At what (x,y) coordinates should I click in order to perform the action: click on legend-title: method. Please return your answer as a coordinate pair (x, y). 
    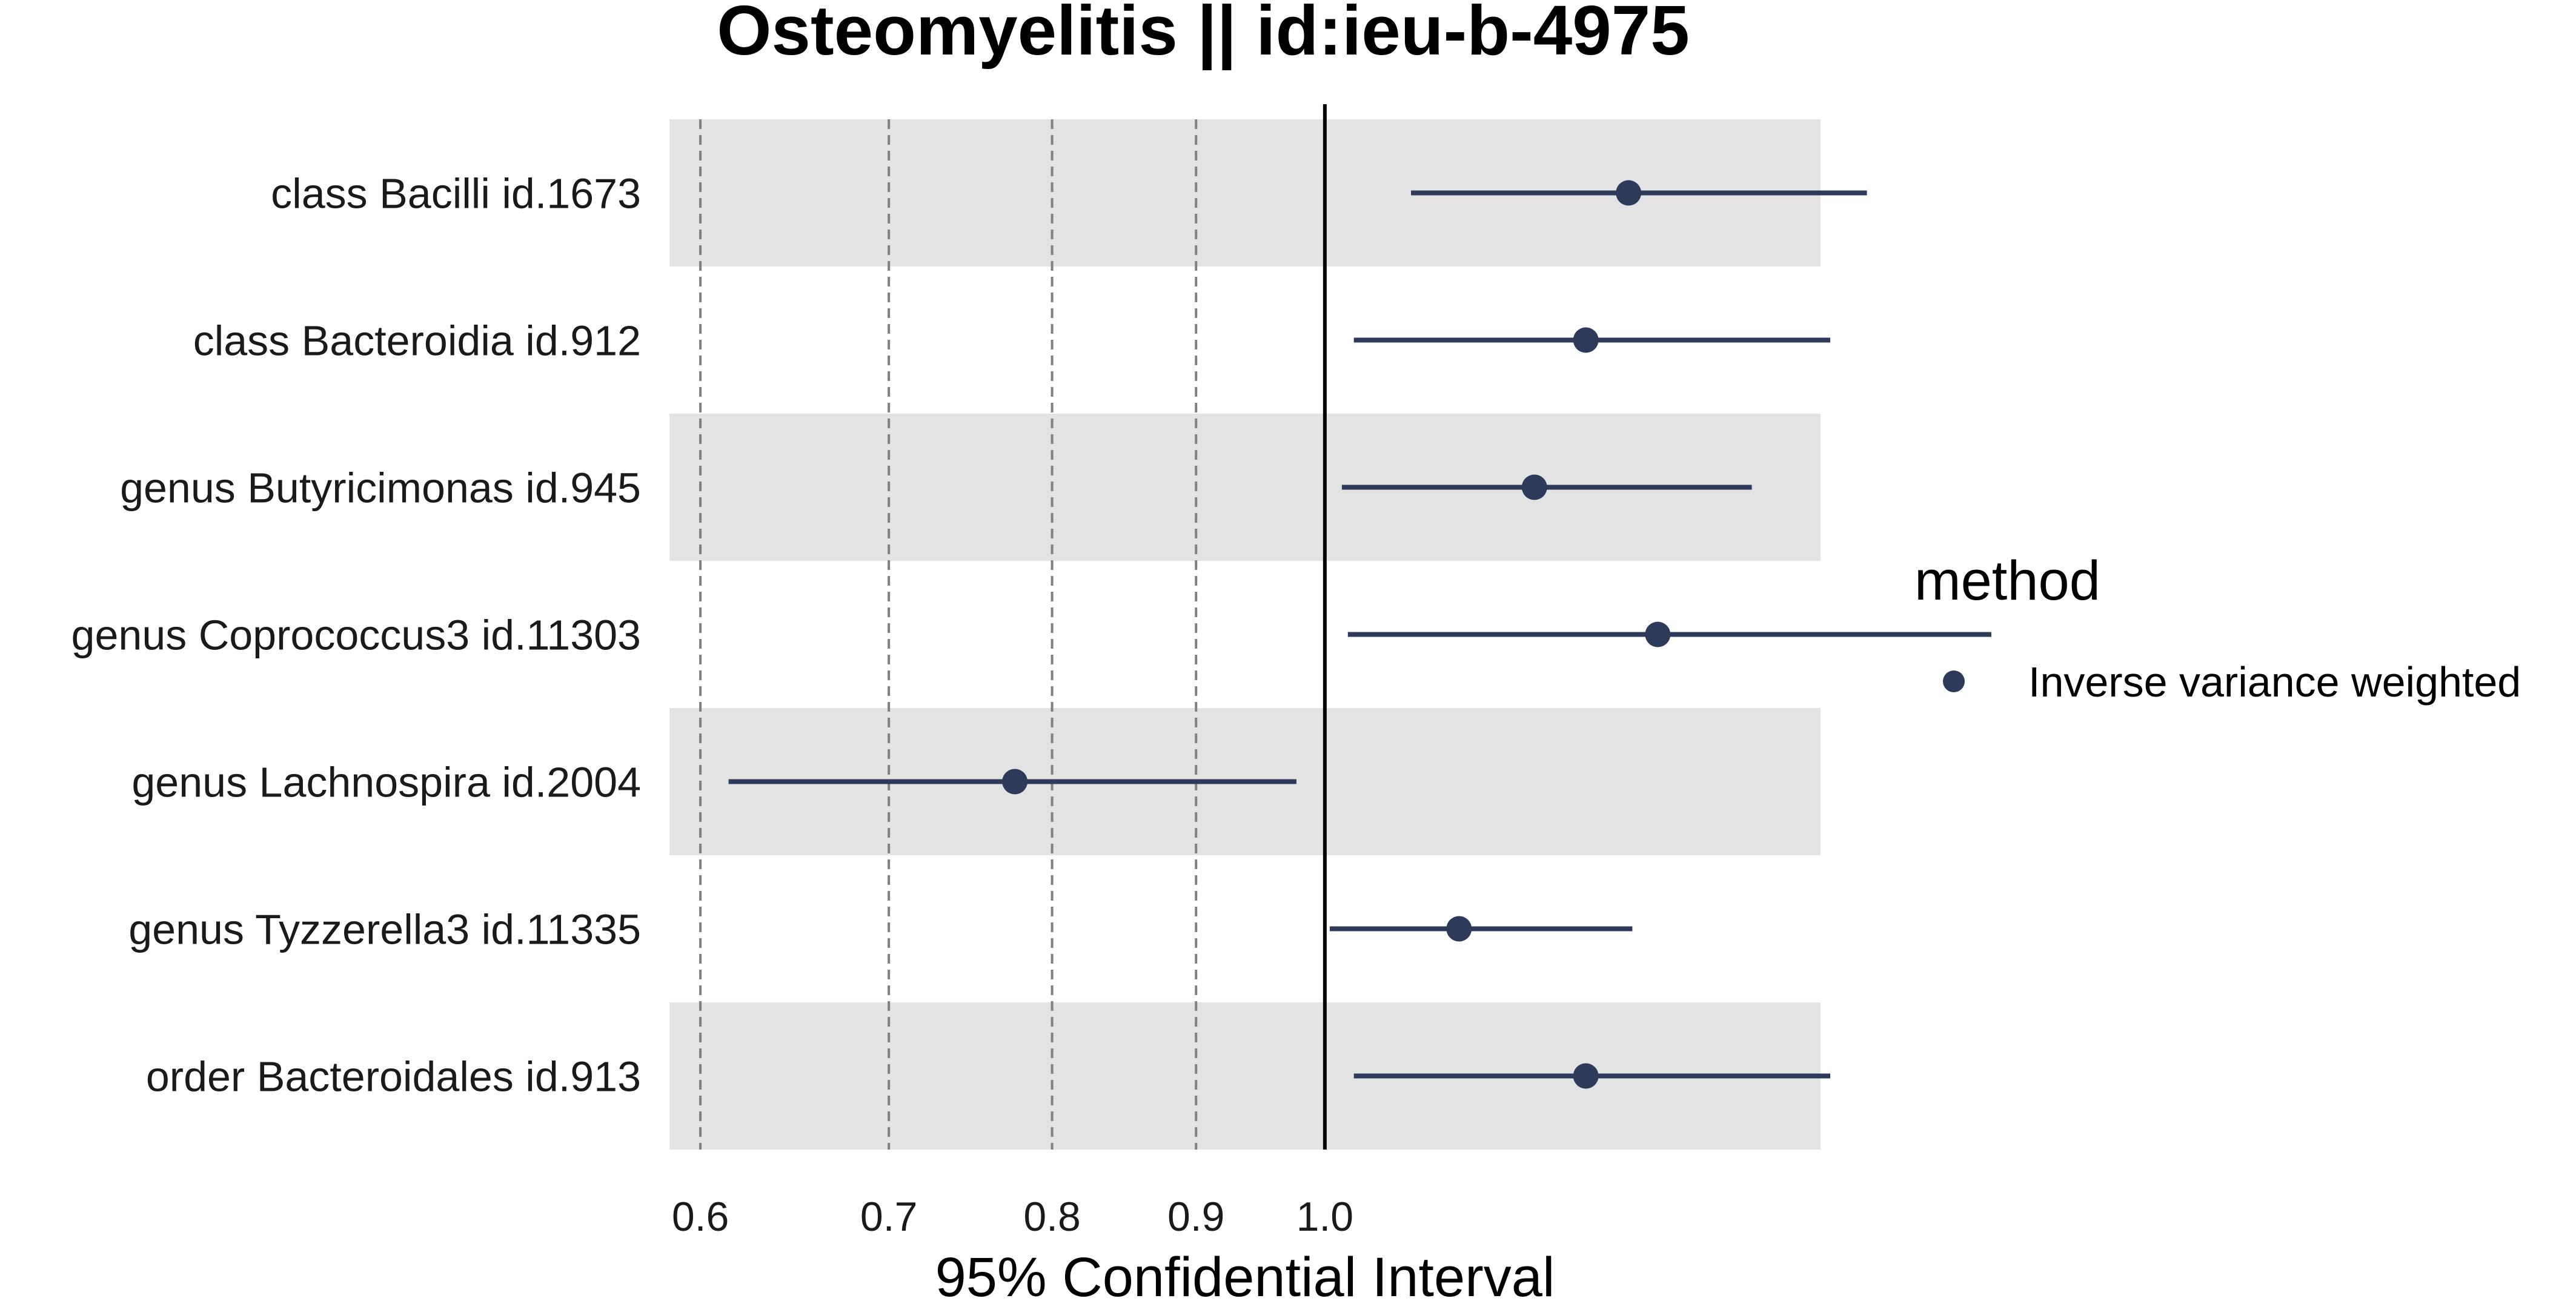
    Looking at the image, I should click on (2007, 581).